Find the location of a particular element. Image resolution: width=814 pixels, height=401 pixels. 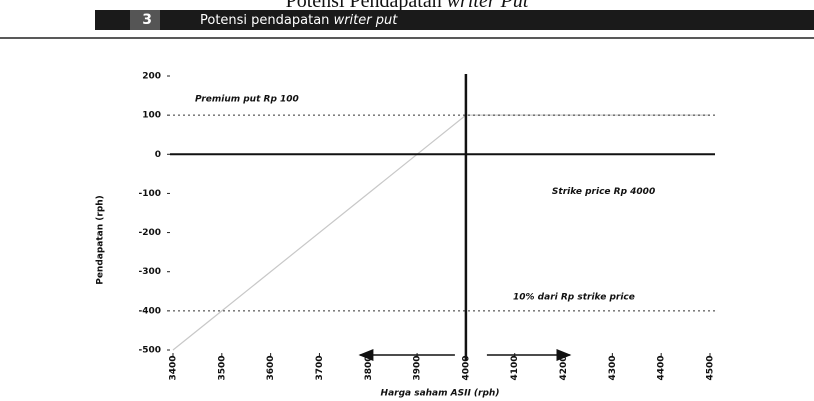

page-title-italic: writer Put is located at coordinates (488, 6).